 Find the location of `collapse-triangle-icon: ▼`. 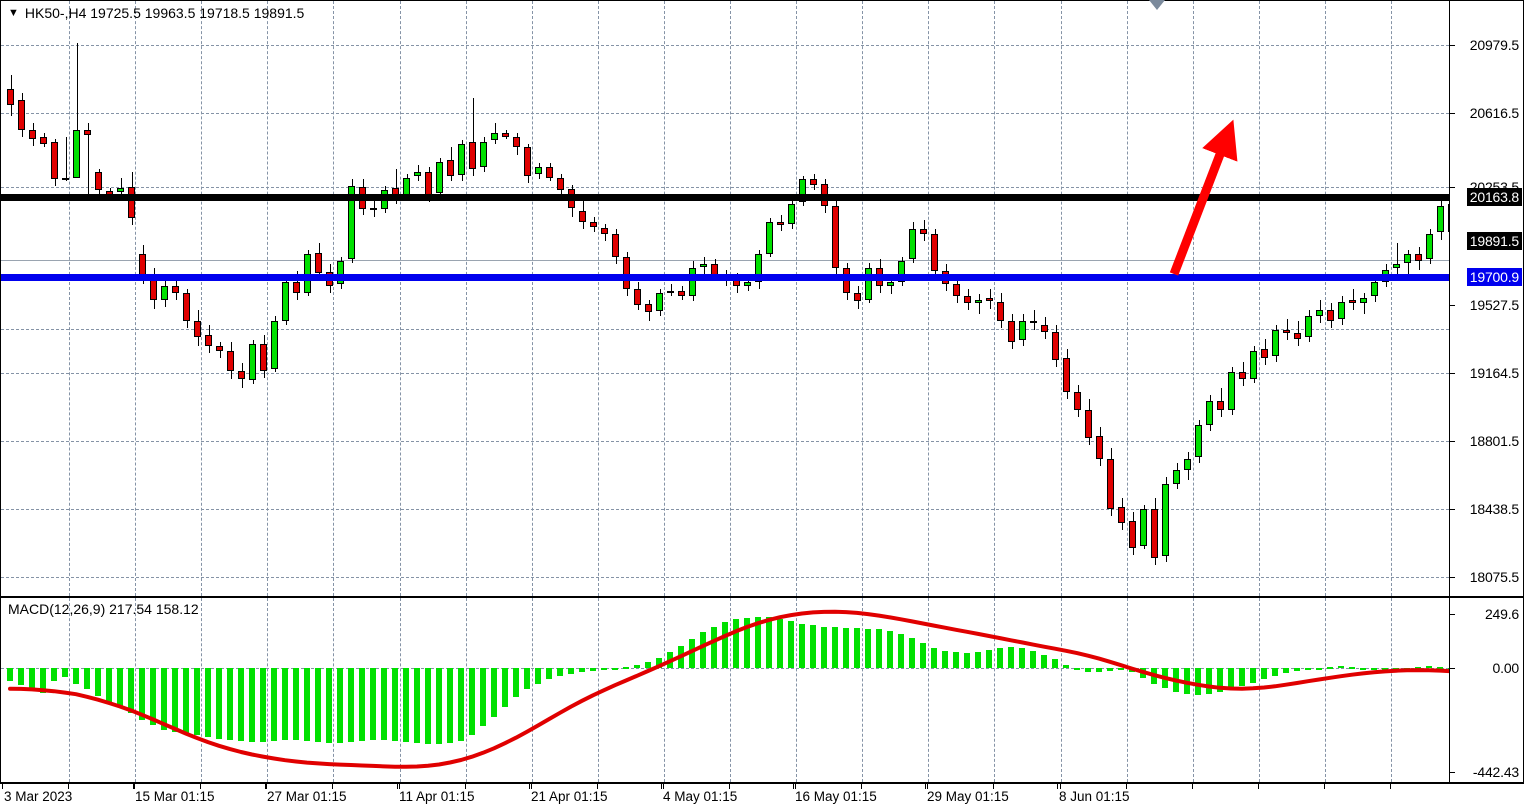

collapse-triangle-icon: ▼ is located at coordinates (13, 13).